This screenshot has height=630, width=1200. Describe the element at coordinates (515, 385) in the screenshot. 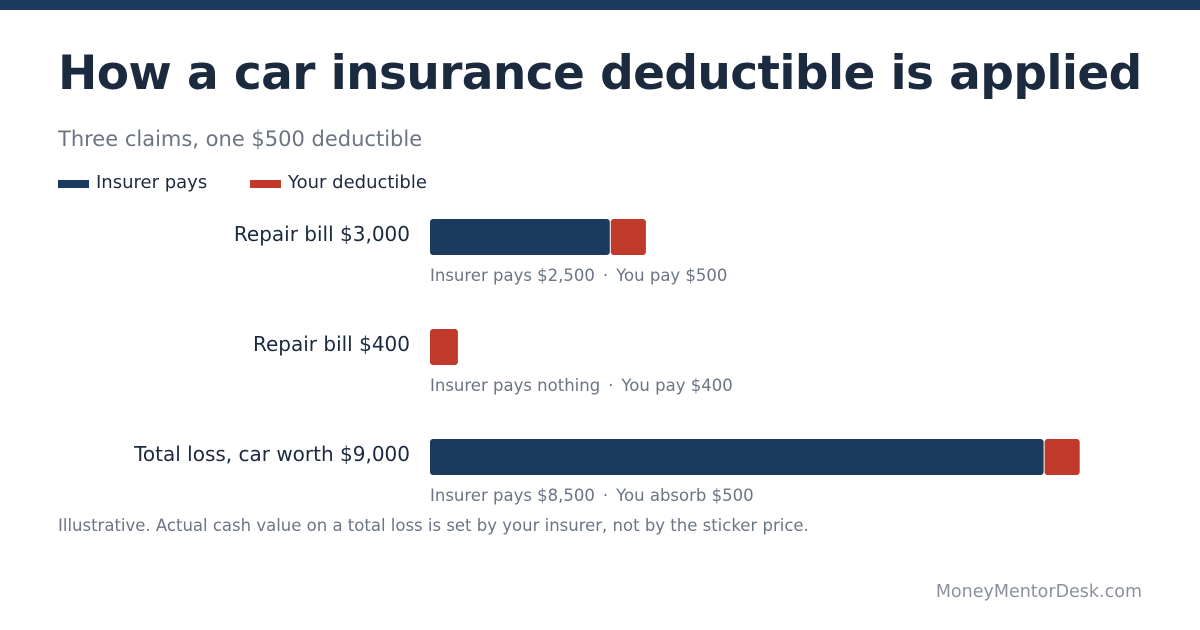

I see `caption-insurer-claim-2: Insurer pays nothing` at that location.